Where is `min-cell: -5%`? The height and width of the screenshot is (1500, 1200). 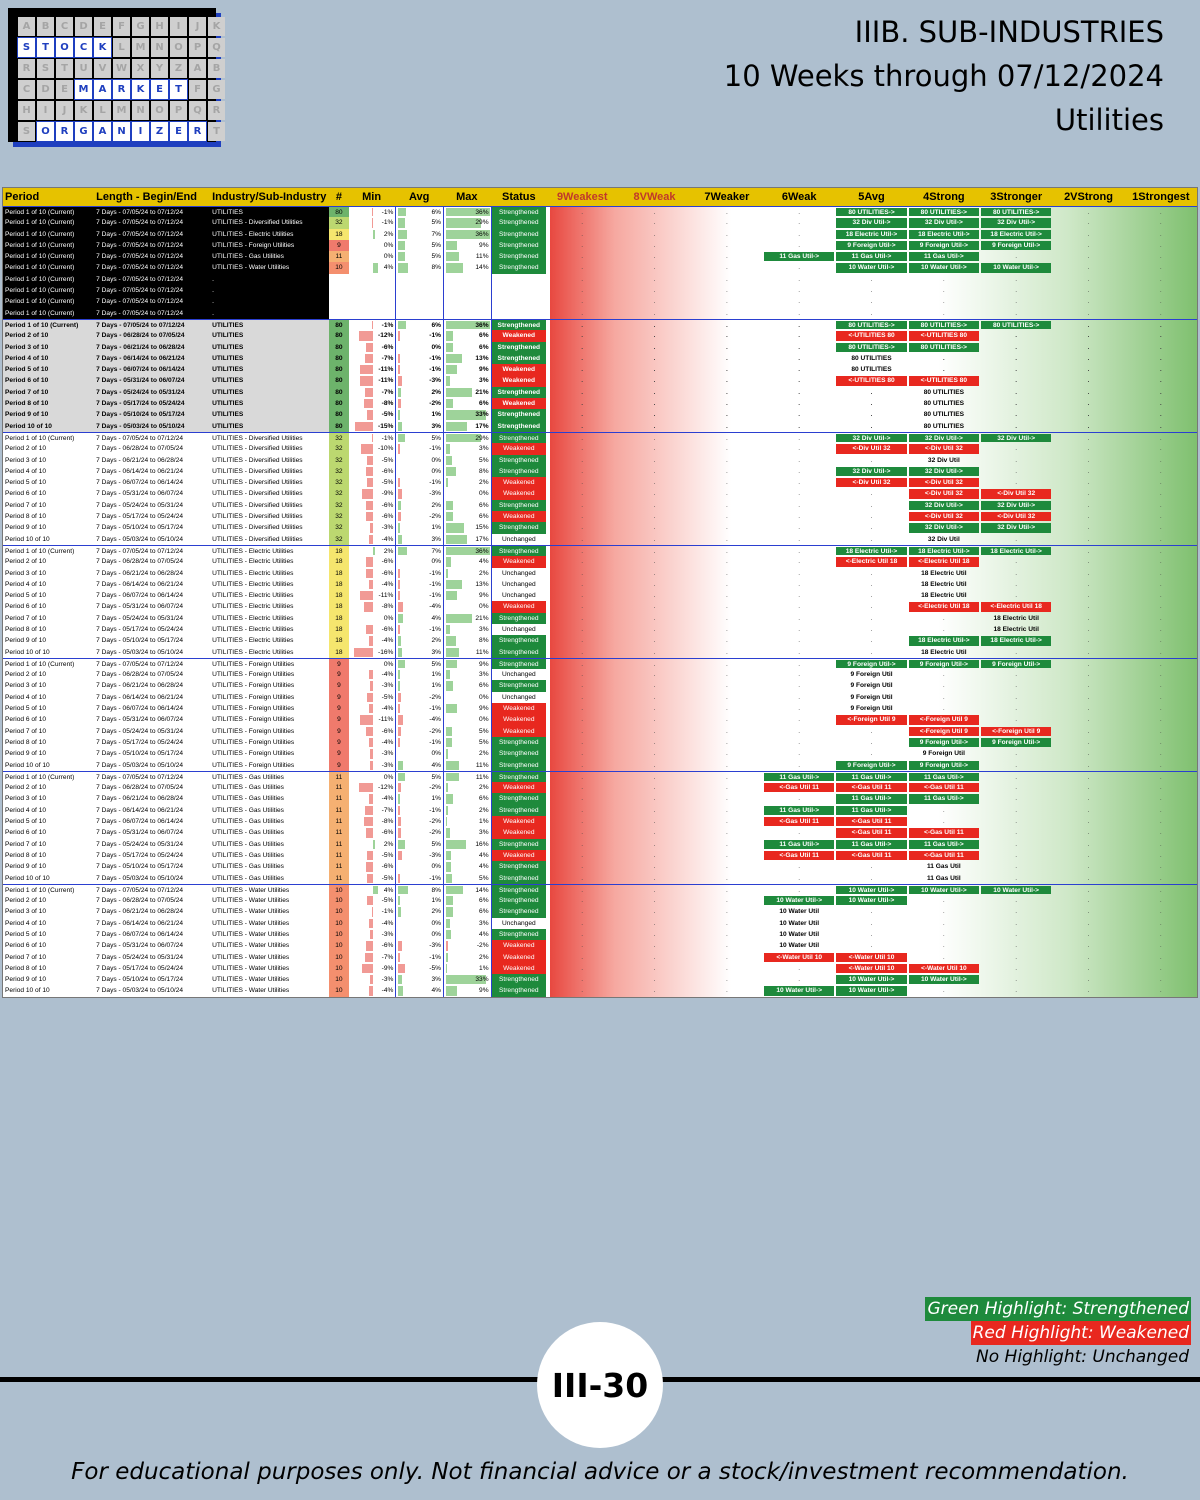
min-cell: -5% is located at coordinates (373, 460).